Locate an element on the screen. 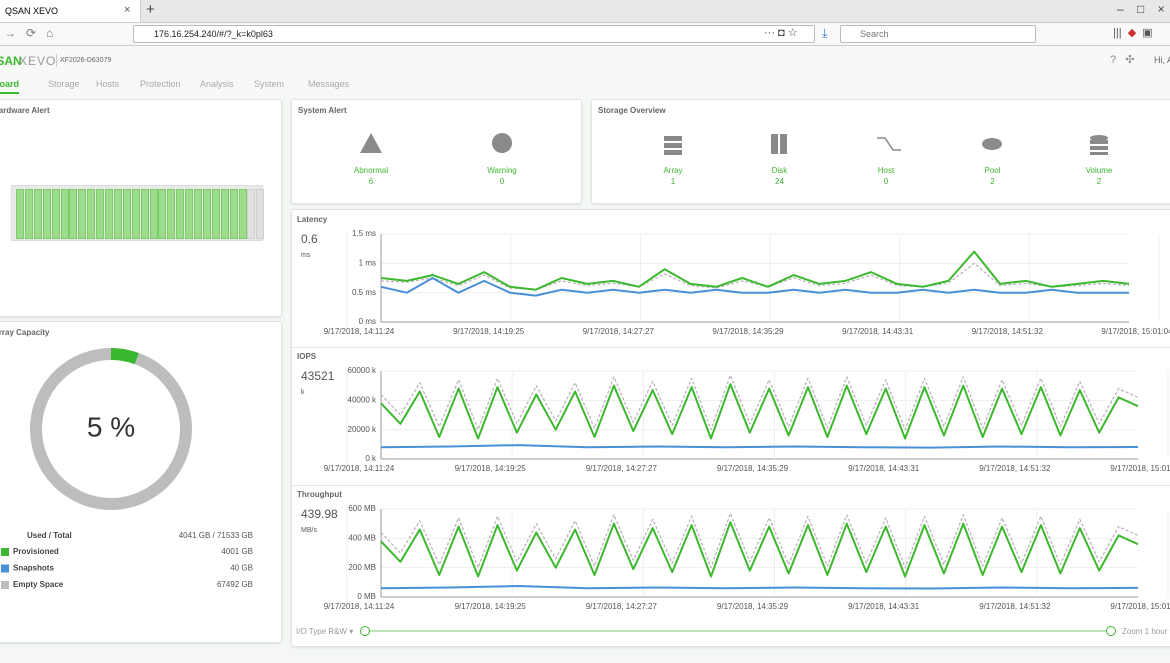 The image size is (1170, 663). nav-tab: Protection is located at coordinates (160, 84).